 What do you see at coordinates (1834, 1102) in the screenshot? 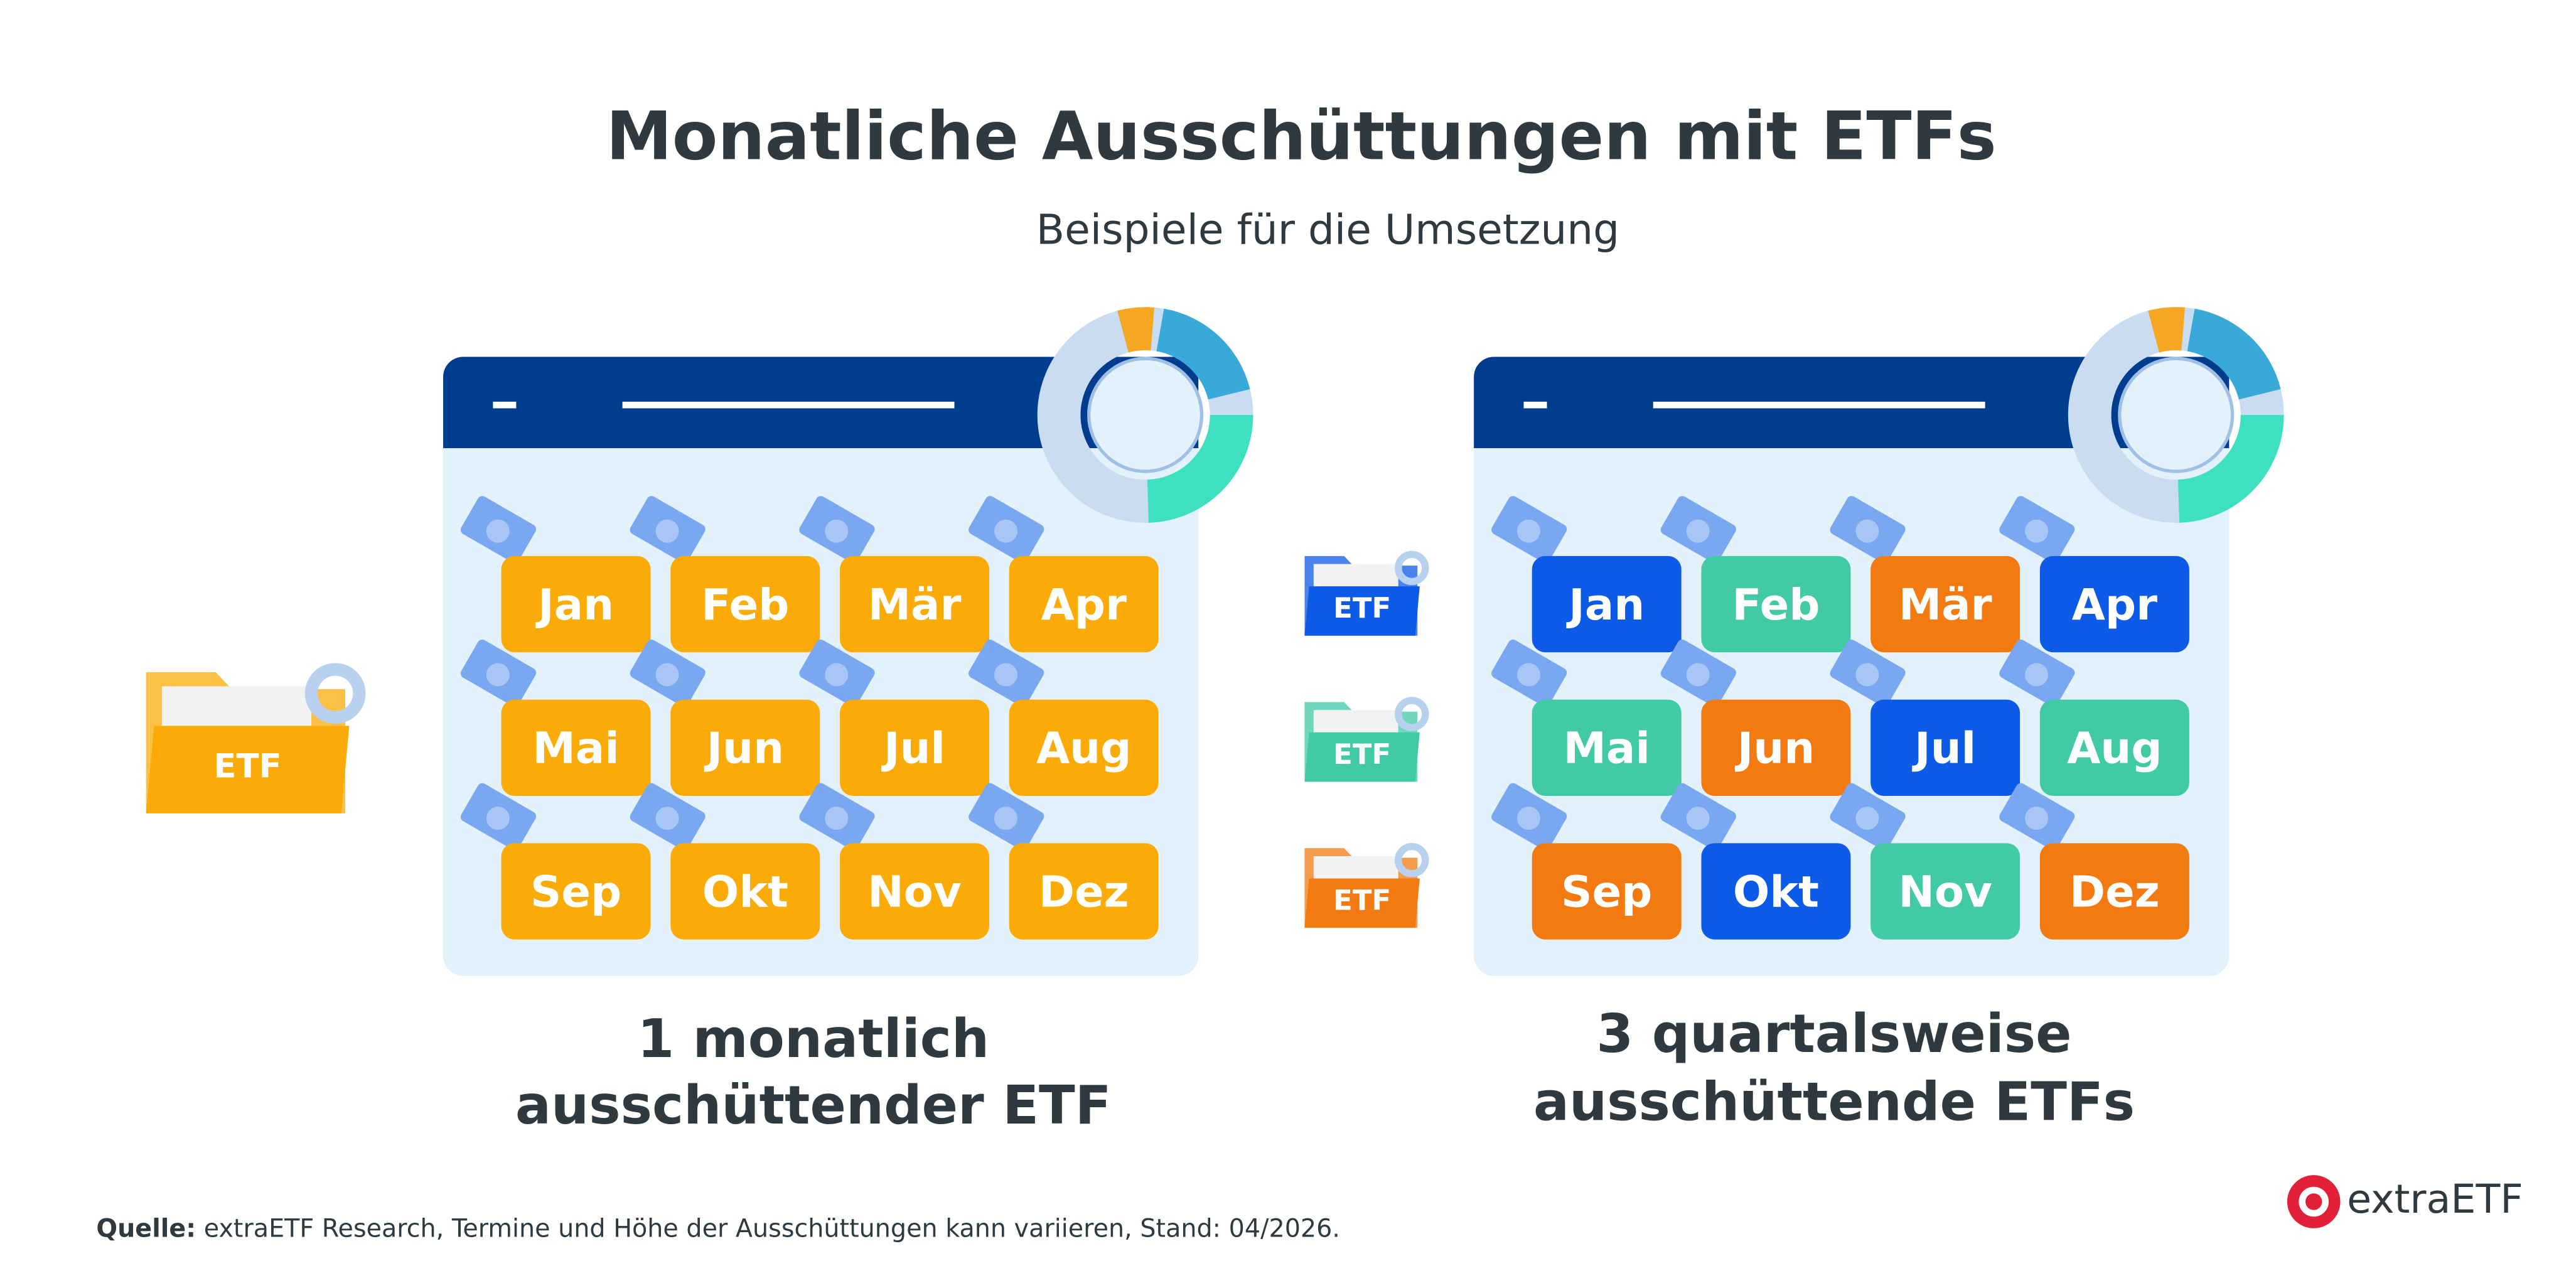
I see `caption: ausschüttende ETFs` at bounding box center [1834, 1102].